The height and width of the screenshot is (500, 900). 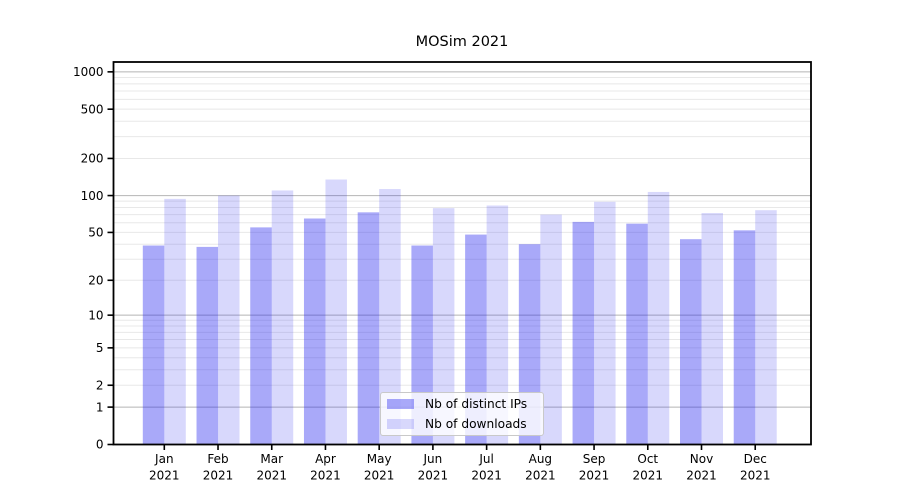 I want to click on legend-label-distinct-ips: Nb of distinct IPs, so click(x=476, y=404).